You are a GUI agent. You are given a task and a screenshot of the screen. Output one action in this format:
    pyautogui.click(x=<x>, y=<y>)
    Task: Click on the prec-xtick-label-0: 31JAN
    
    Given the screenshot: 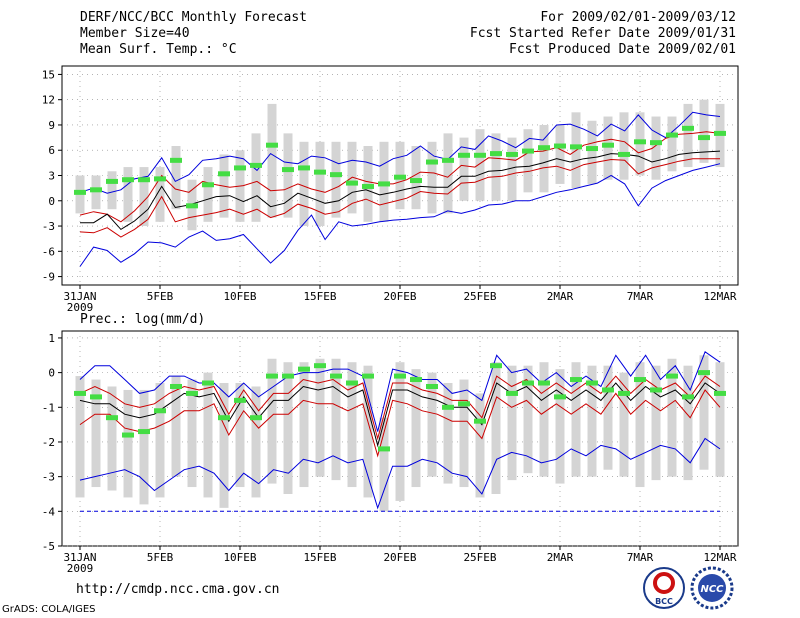 What is the action you would take?
    pyautogui.click(x=79, y=557)
    